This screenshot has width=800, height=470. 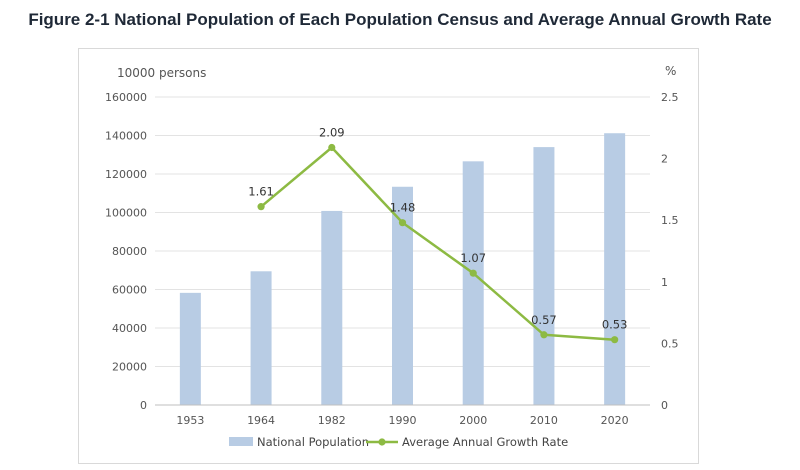 I want to click on y-left-tick-label: 0, so click(x=143, y=405).